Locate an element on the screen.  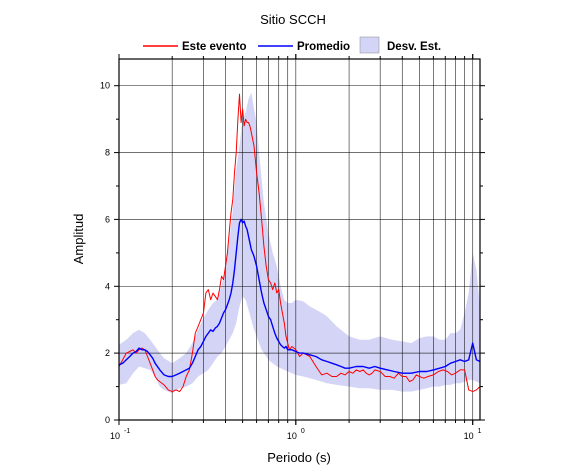
legend-label-desv-est: Desv. Est. is located at coordinates (414, 47).